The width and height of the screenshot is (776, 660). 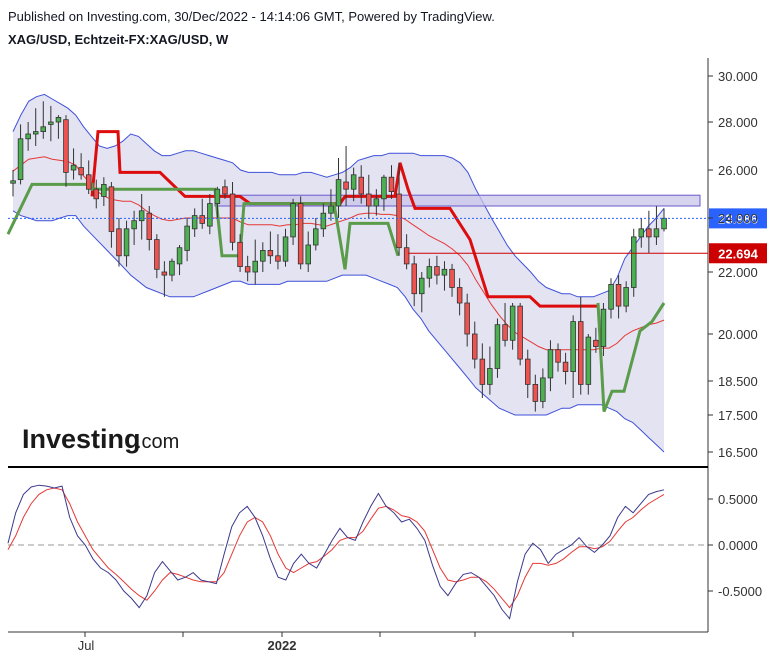 I want to click on investing-logo: Investing .com, so click(x=100, y=439).